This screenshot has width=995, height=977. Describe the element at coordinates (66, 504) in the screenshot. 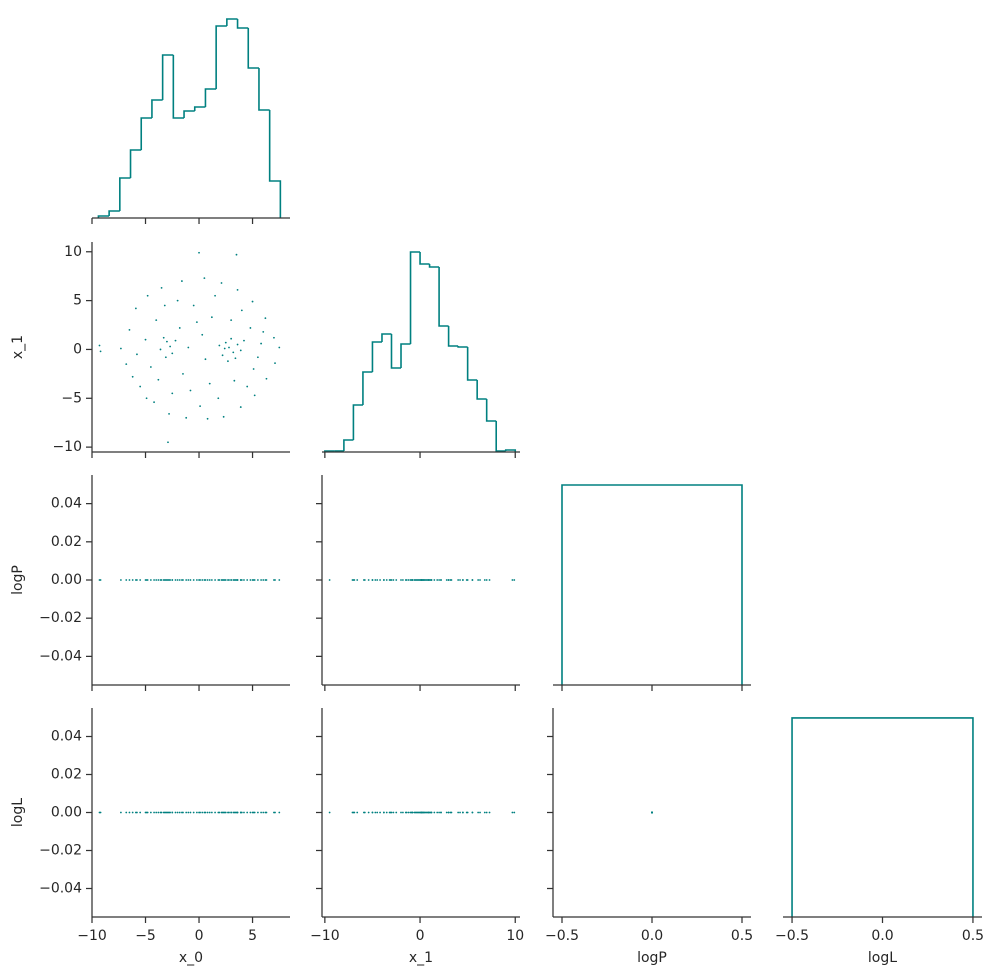

I see `y-tick-label: 0.04` at that location.